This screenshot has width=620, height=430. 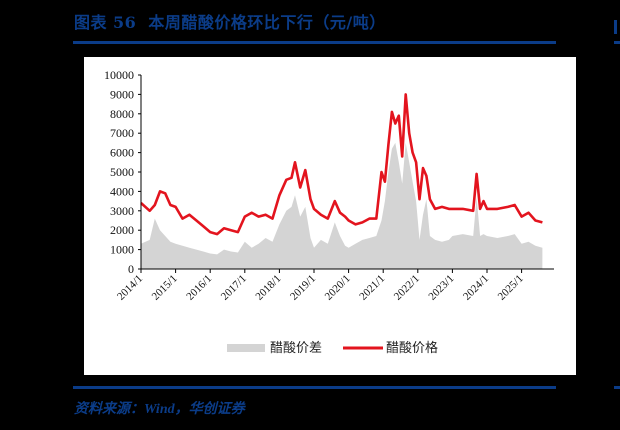 I want to click on x-tick-label: 2016/1, so click(x=199, y=288).